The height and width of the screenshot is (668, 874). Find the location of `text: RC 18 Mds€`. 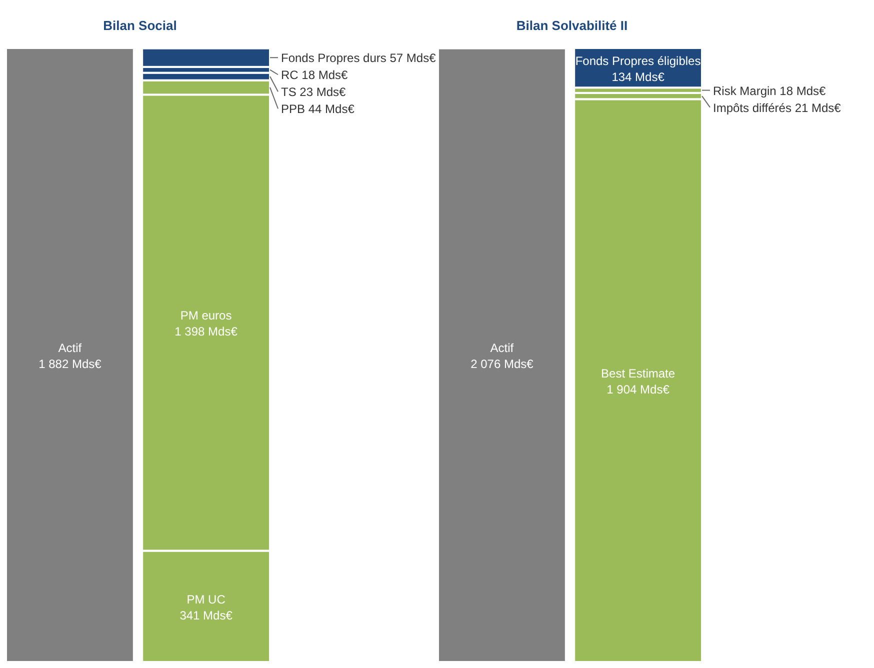

text: RC 18 Mds€ is located at coordinates (314, 75).